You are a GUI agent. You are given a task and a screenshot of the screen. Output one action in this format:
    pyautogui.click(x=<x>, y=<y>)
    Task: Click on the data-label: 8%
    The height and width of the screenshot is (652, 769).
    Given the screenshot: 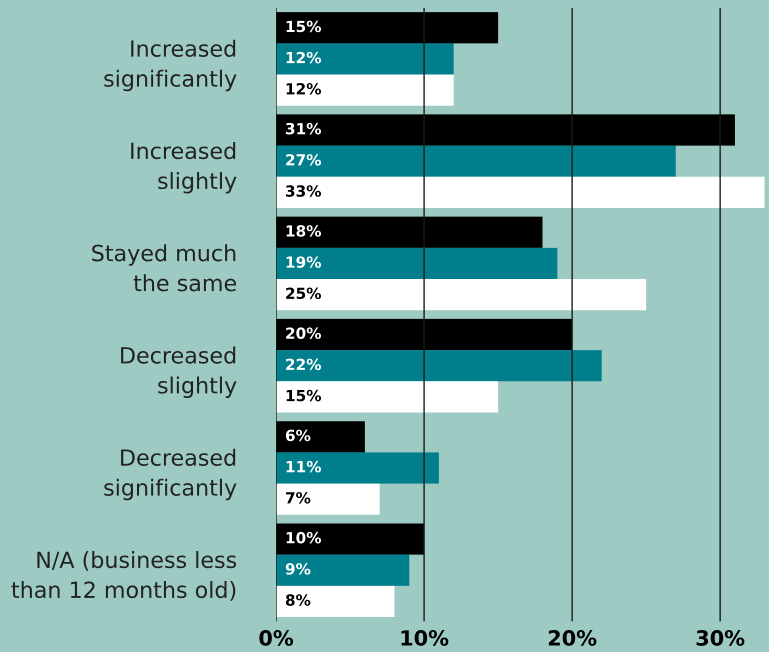 What is the action you would take?
    pyautogui.click(x=298, y=600)
    